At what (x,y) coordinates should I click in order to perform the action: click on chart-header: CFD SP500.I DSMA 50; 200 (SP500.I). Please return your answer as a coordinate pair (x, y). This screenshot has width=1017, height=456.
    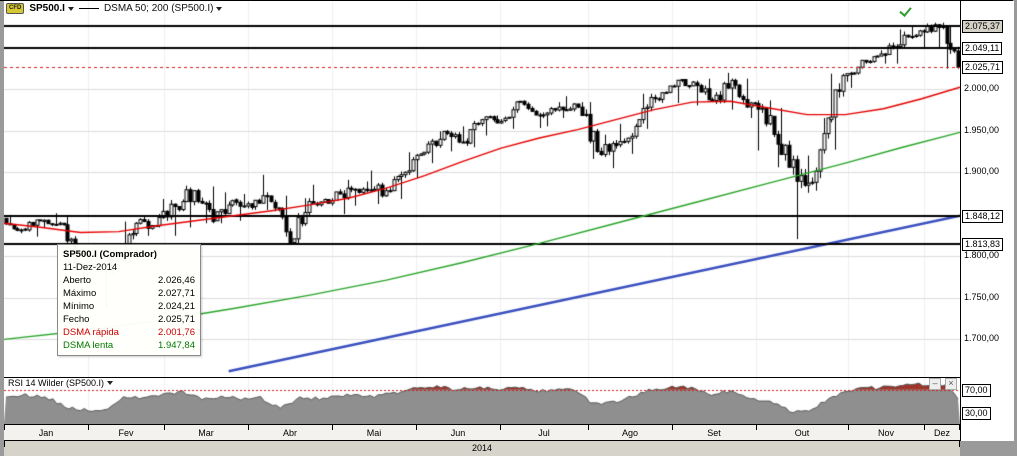
    Looking at the image, I should click on (114, 8).